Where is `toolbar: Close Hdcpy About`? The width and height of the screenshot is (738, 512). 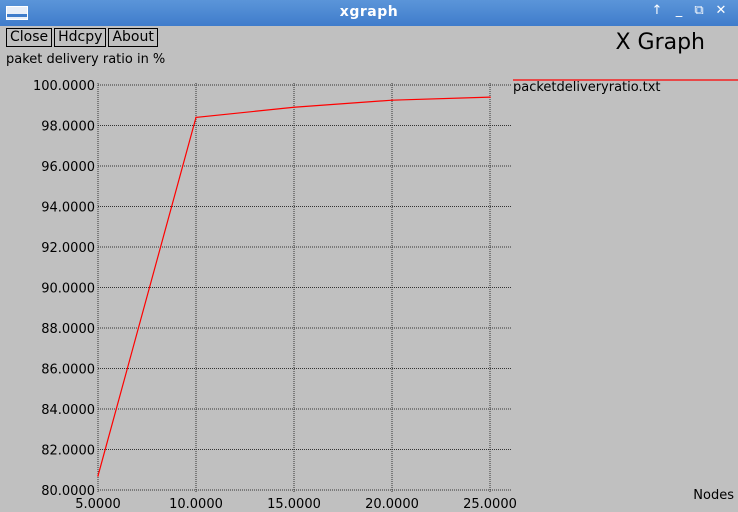
toolbar: Close Hdcpy About is located at coordinates (83, 37).